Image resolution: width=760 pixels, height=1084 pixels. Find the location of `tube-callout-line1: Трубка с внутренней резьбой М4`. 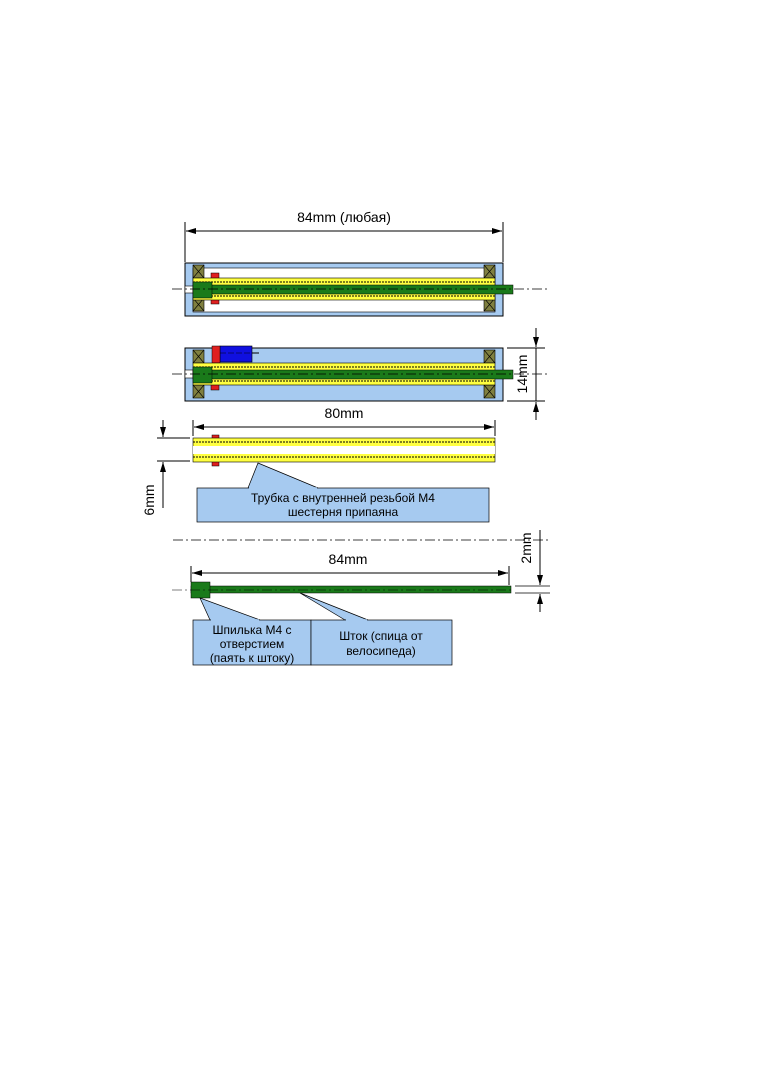

tube-callout-line1: Трубка с внутренней резьбой М4 is located at coordinates (343, 498).